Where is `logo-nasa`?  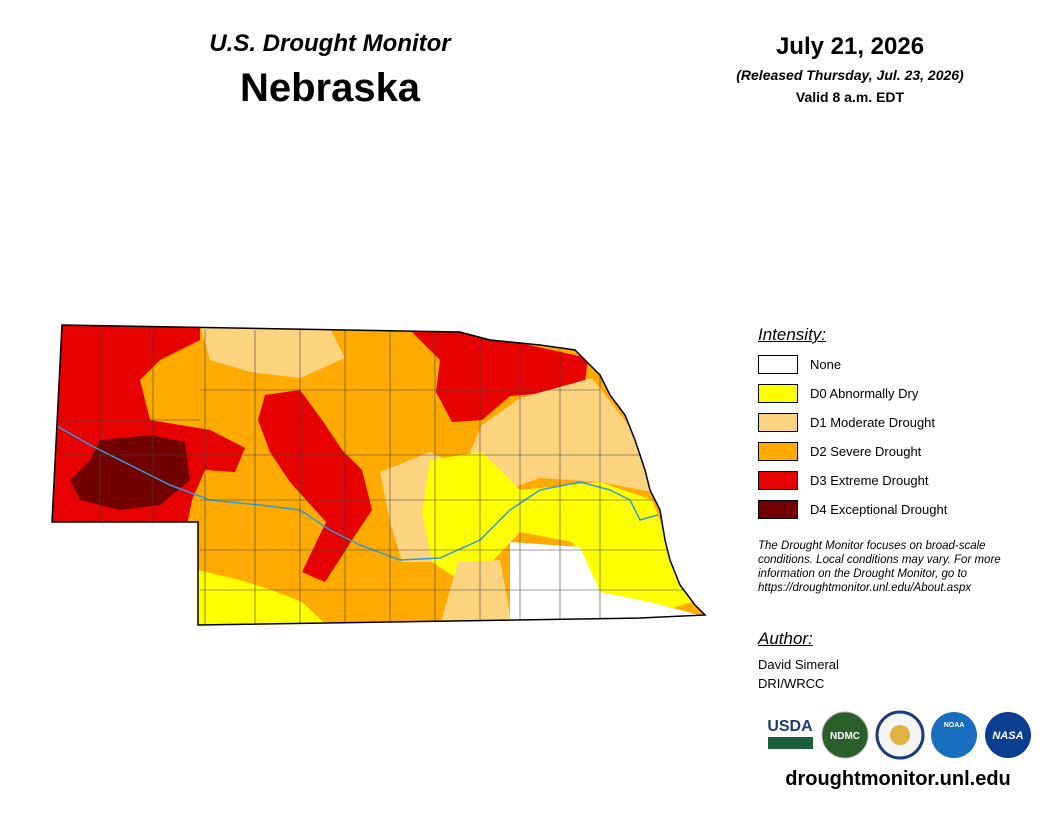
logo-nasa is located at coordinates (1008, 735).